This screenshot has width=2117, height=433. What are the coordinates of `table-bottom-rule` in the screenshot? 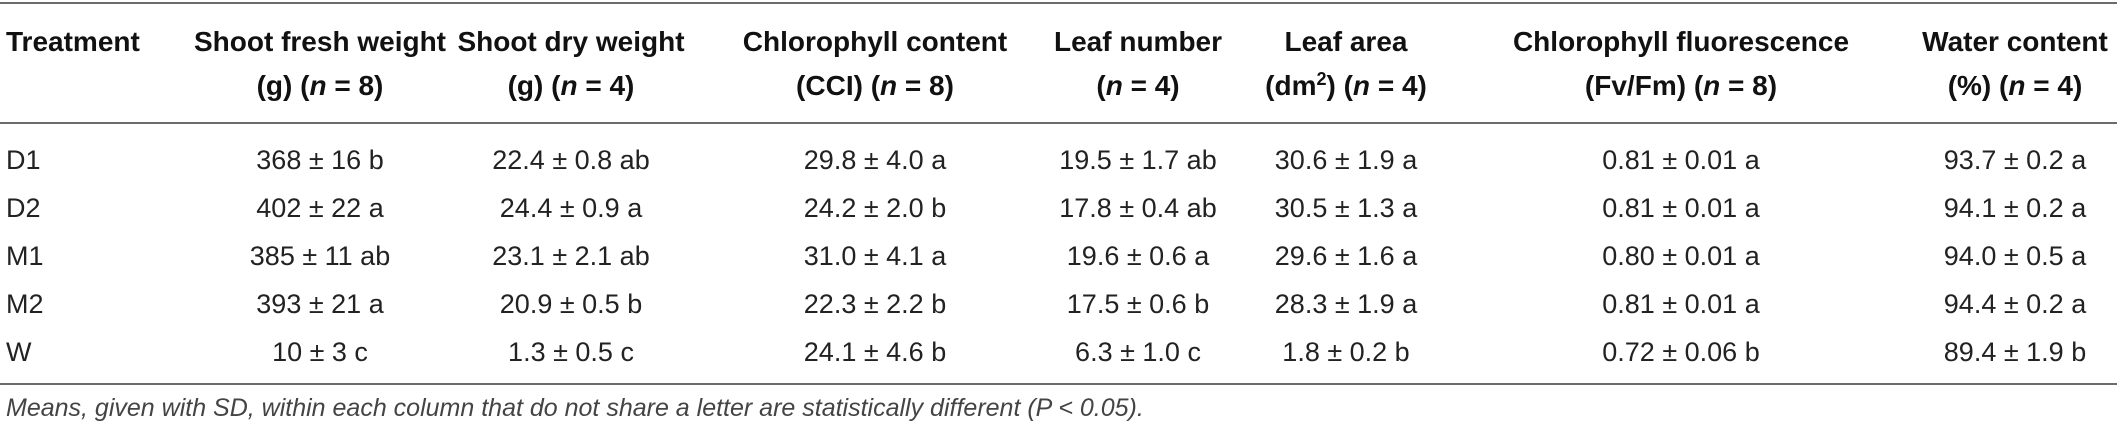 It's located at (1058, 384).